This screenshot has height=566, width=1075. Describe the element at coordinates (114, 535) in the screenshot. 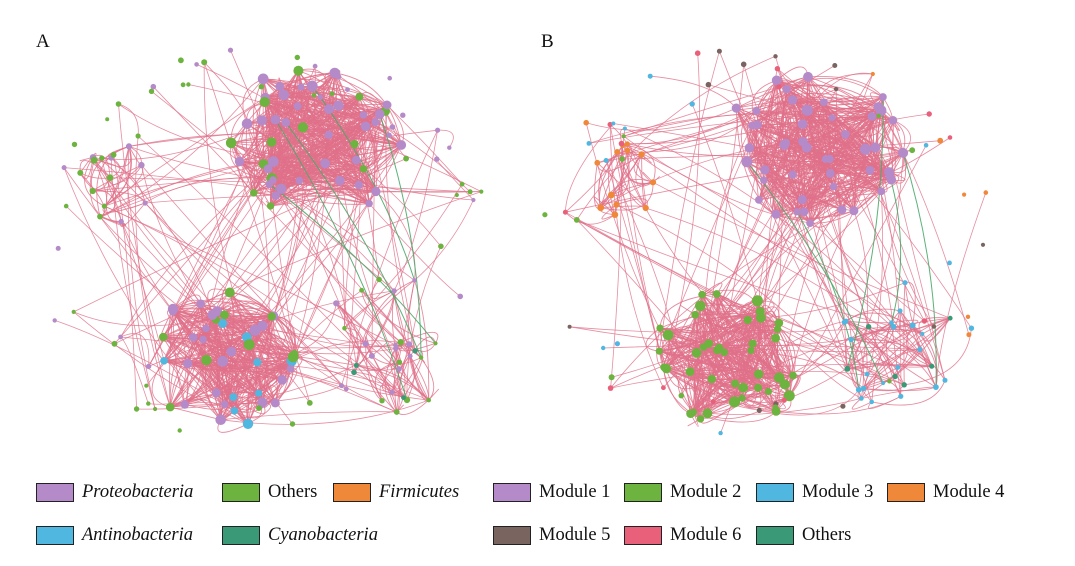

I see `legend-a-antinobacteria: Antinobacteria` at that location.